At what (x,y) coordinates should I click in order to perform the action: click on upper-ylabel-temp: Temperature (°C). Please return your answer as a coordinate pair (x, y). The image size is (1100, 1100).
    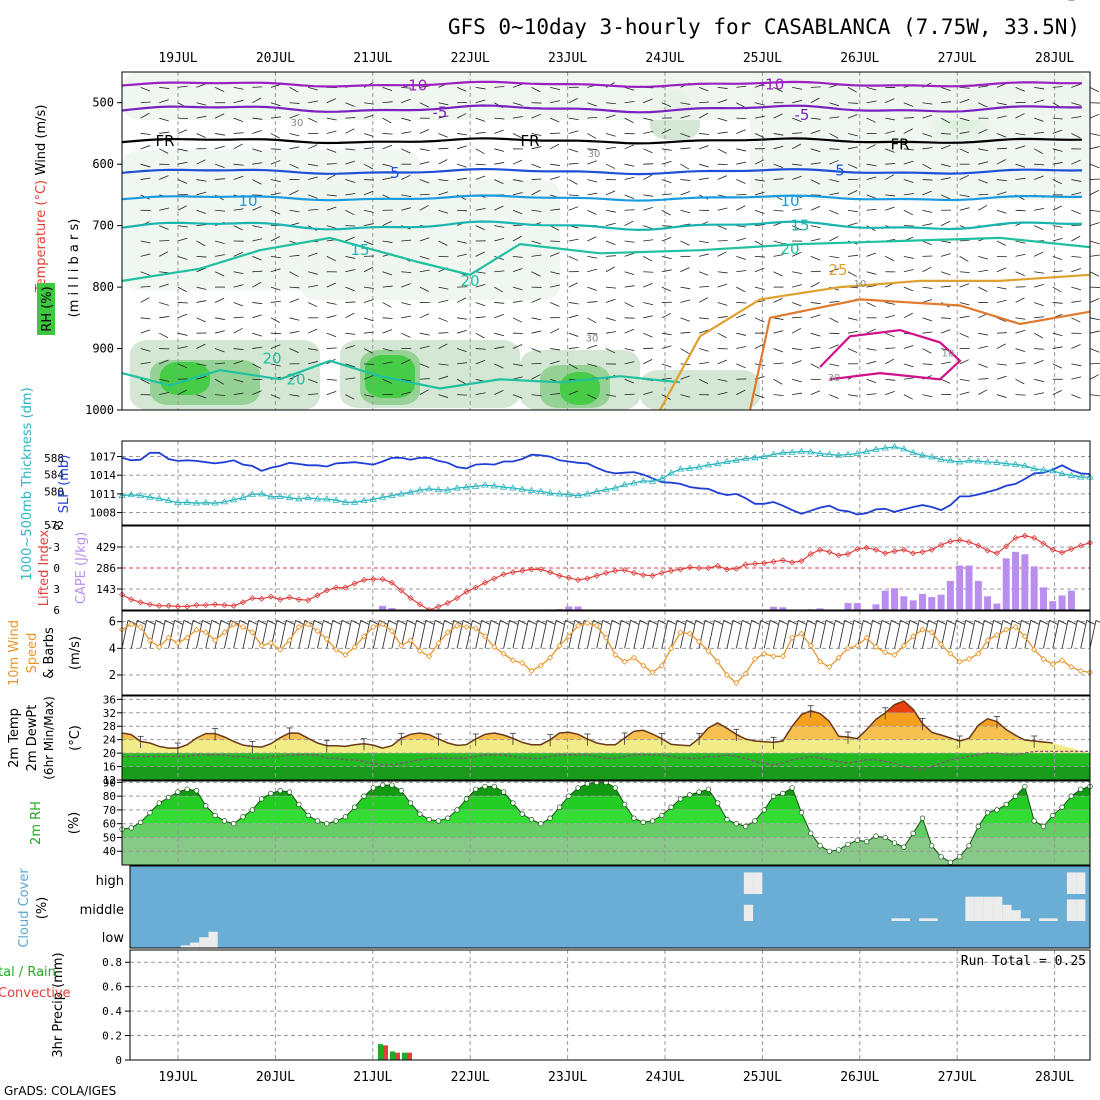
    Looking at the image, I should click on (41, 236).